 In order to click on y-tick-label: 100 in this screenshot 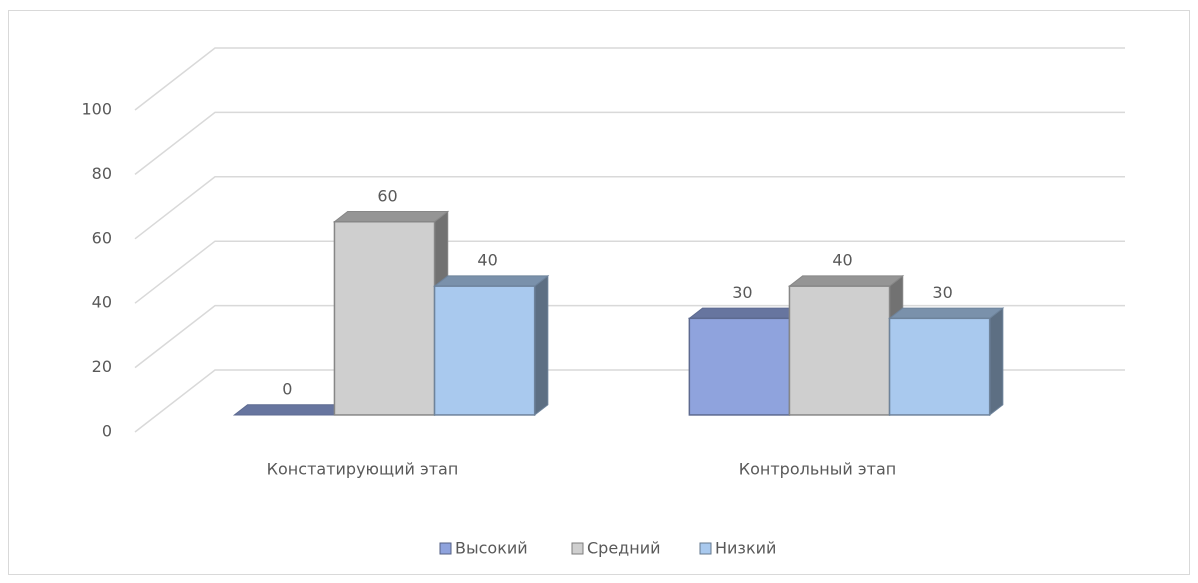, I will do `click(96, 109)`.